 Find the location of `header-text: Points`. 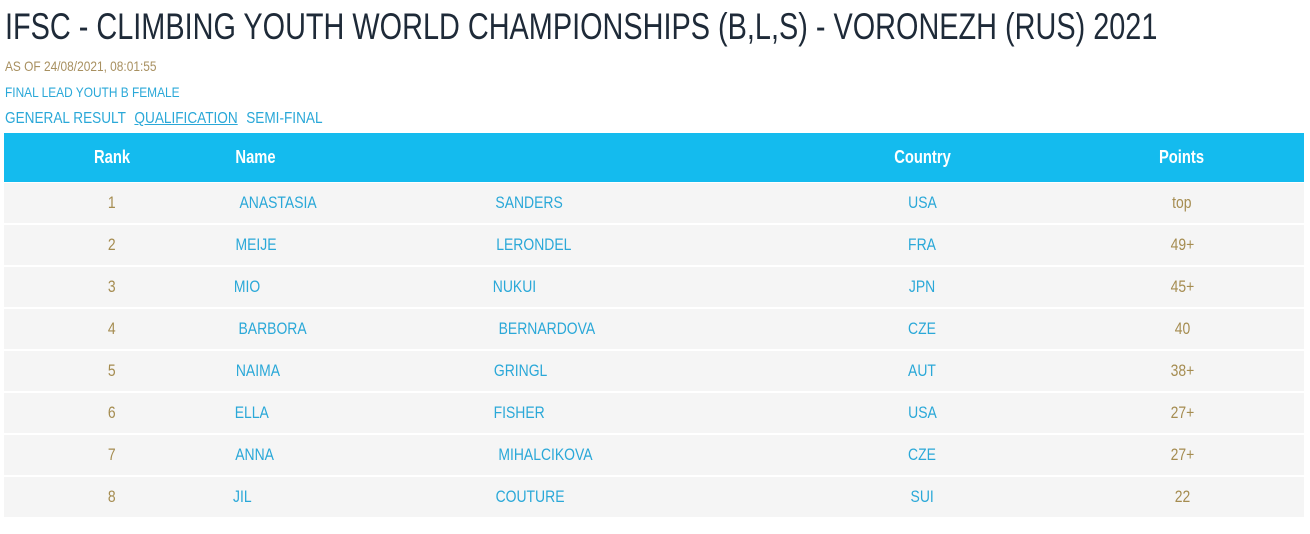

header-text: Points is located at coordinates (1182, 157).